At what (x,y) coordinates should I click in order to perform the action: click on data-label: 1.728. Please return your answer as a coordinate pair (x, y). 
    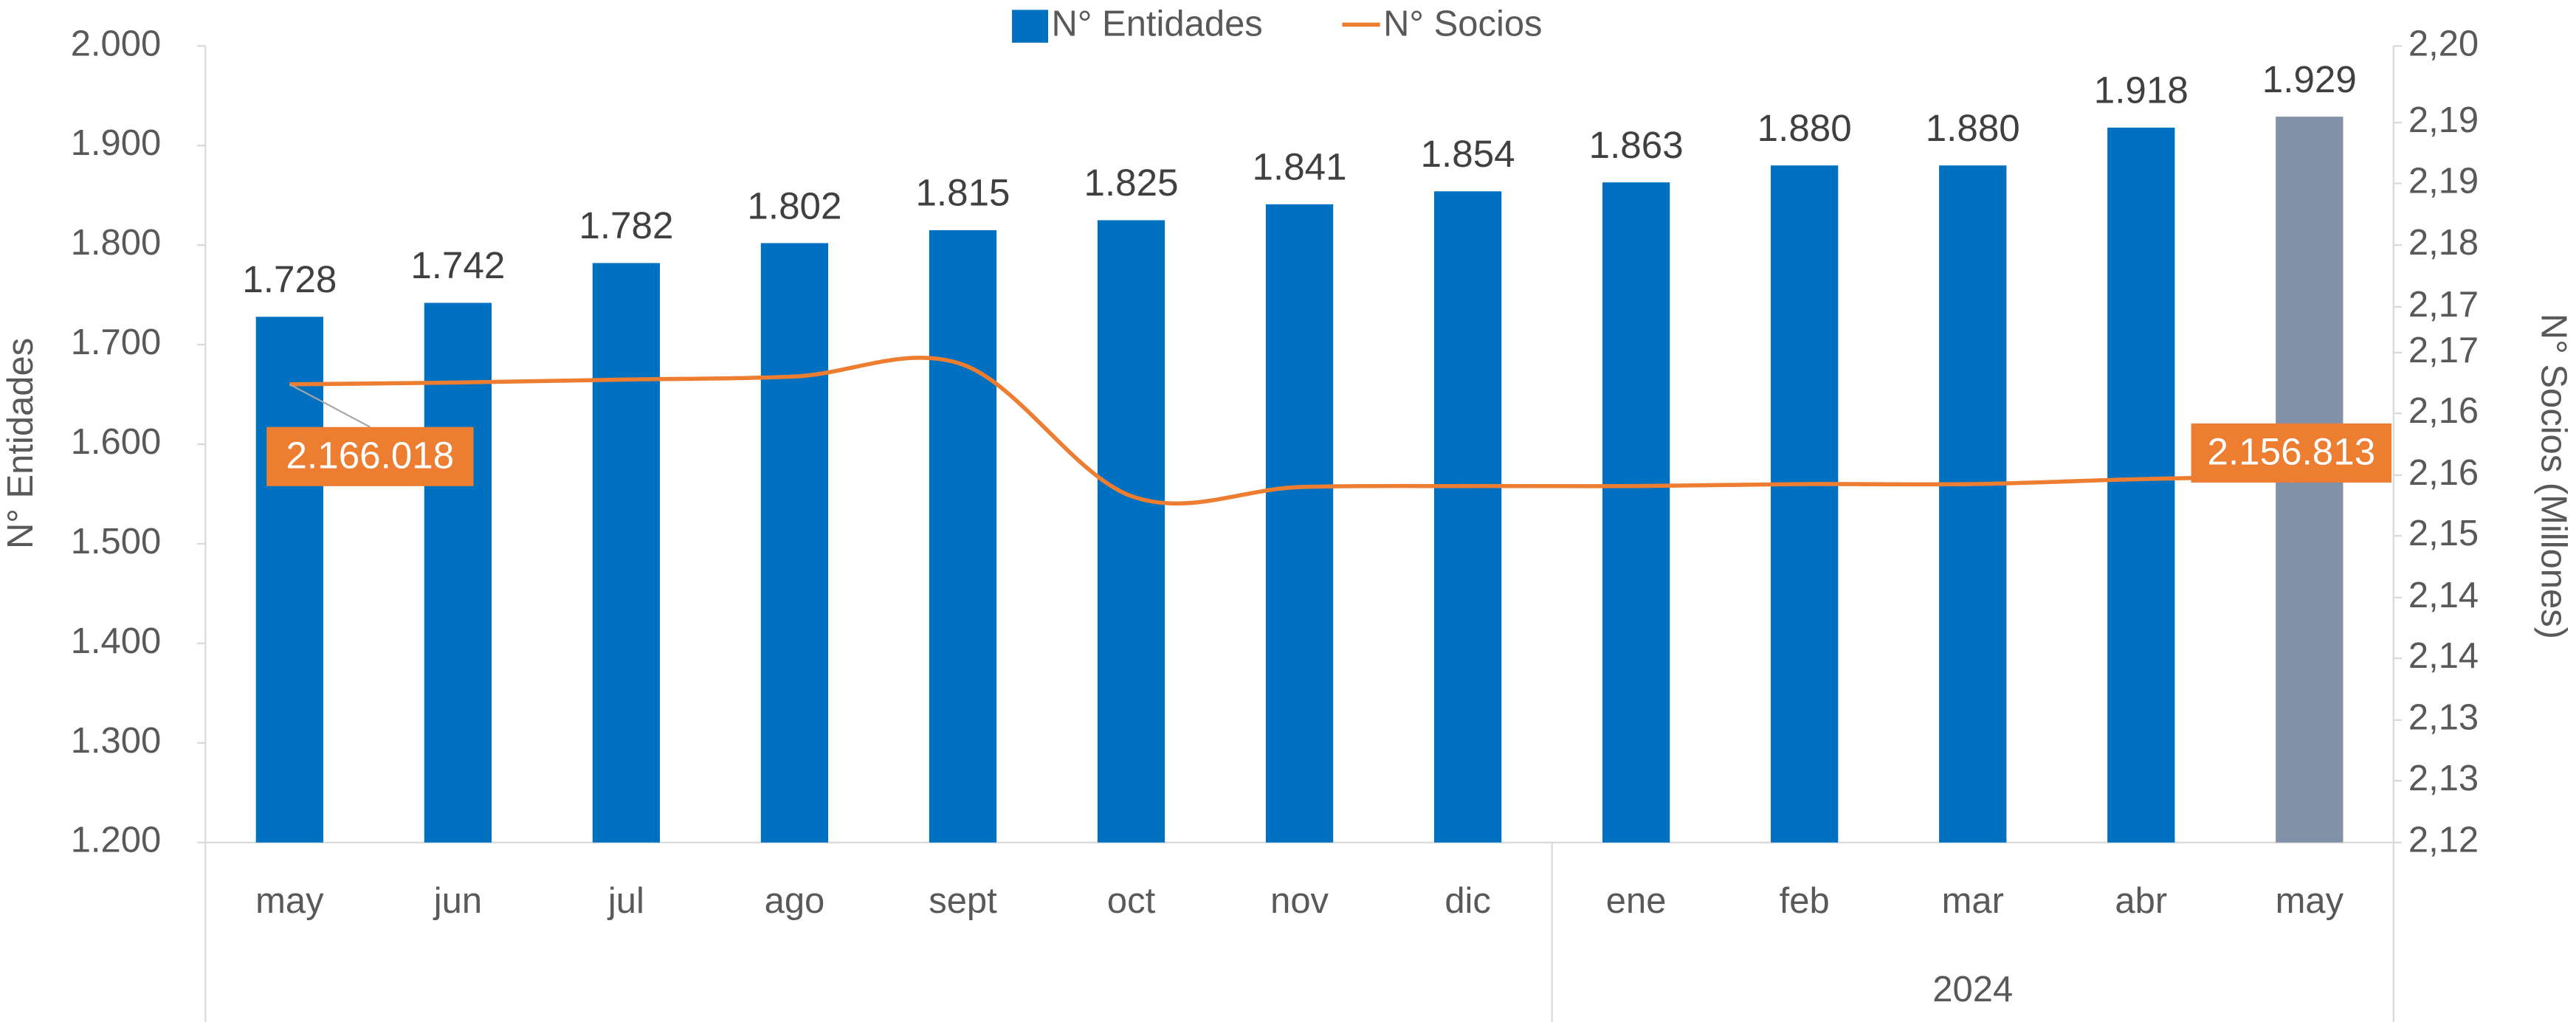
    Looking at the image, I should click on (289, 279).